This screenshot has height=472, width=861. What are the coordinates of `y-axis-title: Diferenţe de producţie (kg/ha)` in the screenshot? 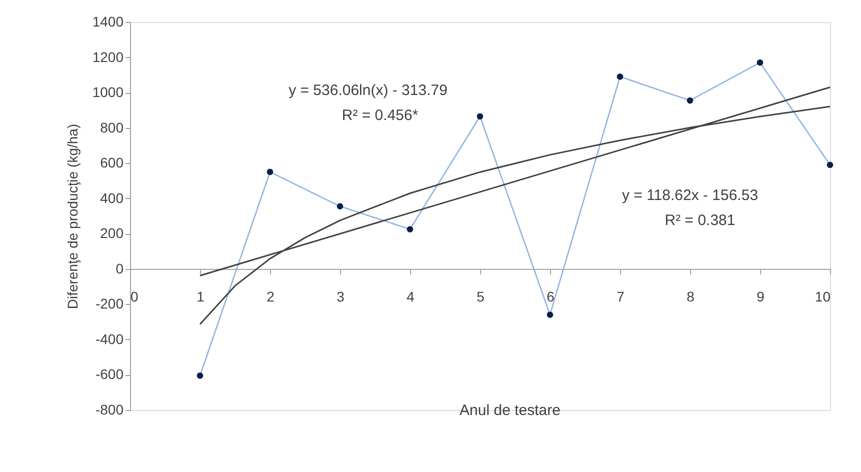 It's located at (72, 217).